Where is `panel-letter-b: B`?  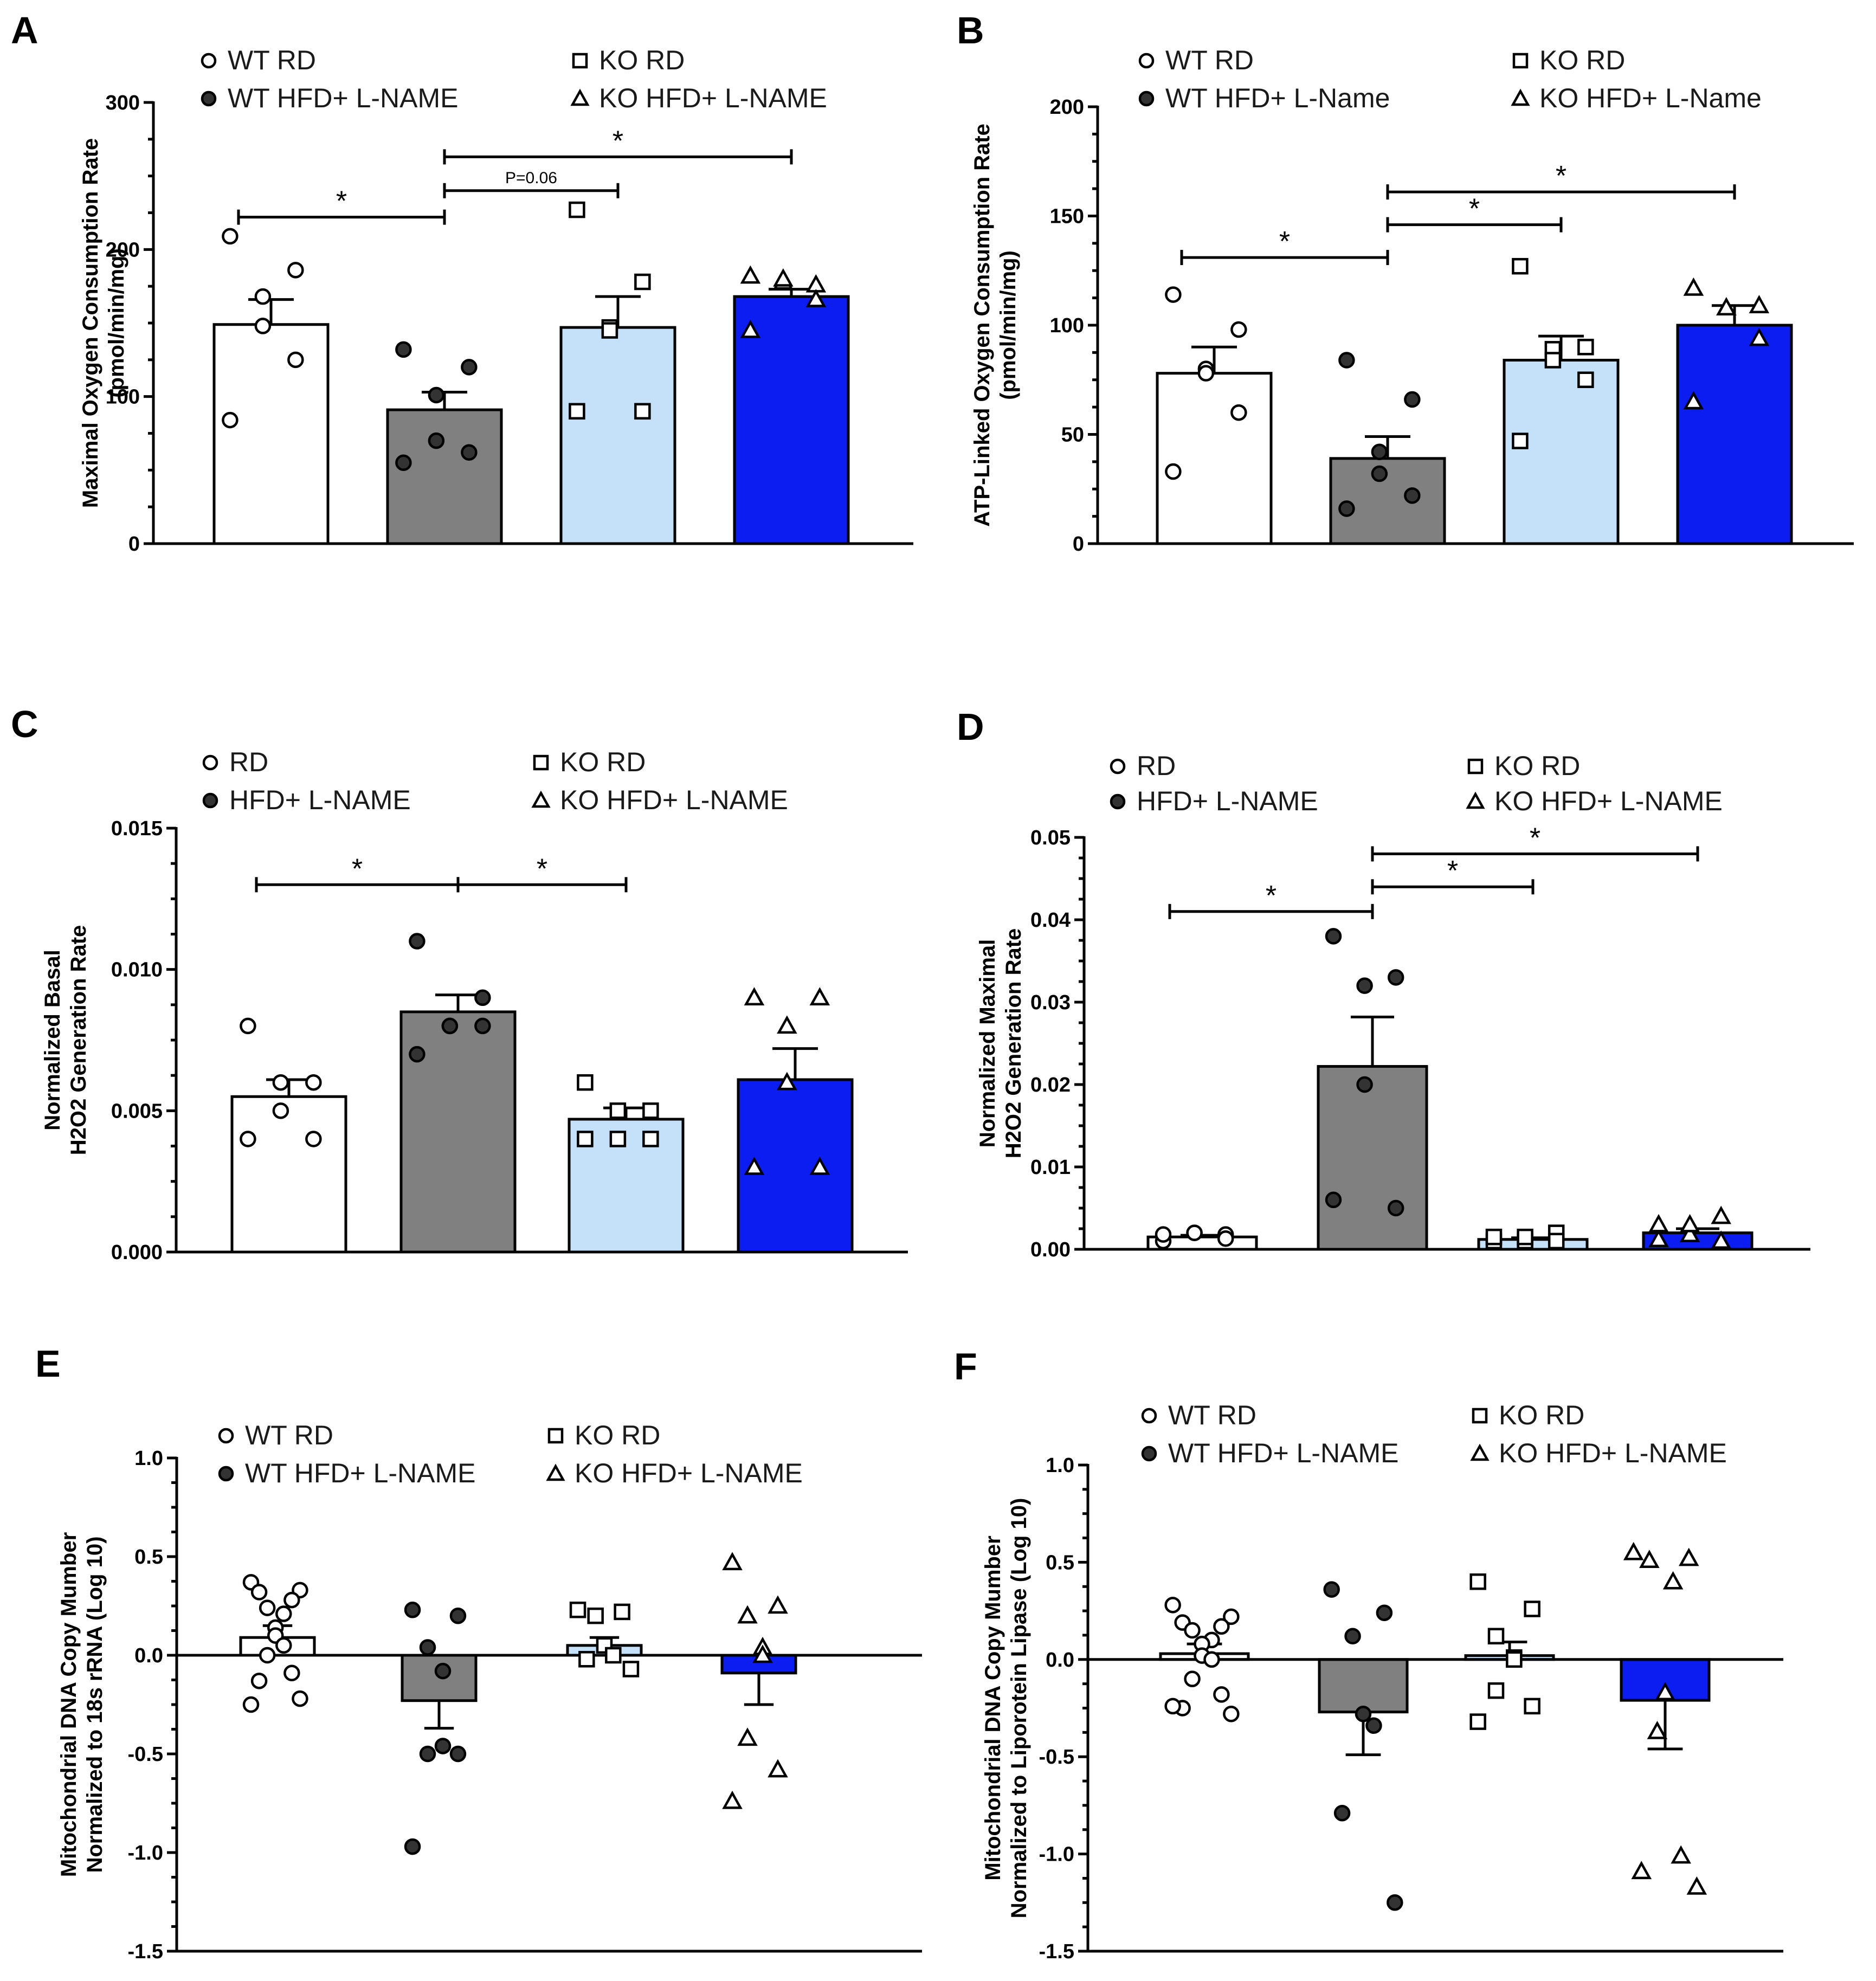 panel-letter-b: B is located at coordinates (970, 30).